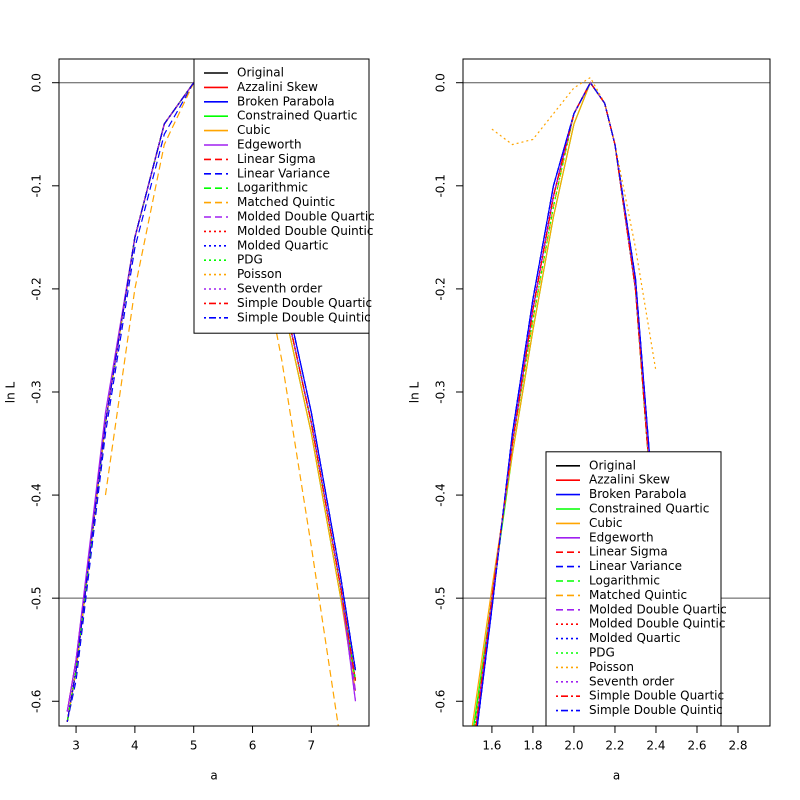 This screenshot has height=800, width=800. Describe the element at coordinates (573, 746) in the screenshot. I see `x-tick-label: 2.0` at that location.